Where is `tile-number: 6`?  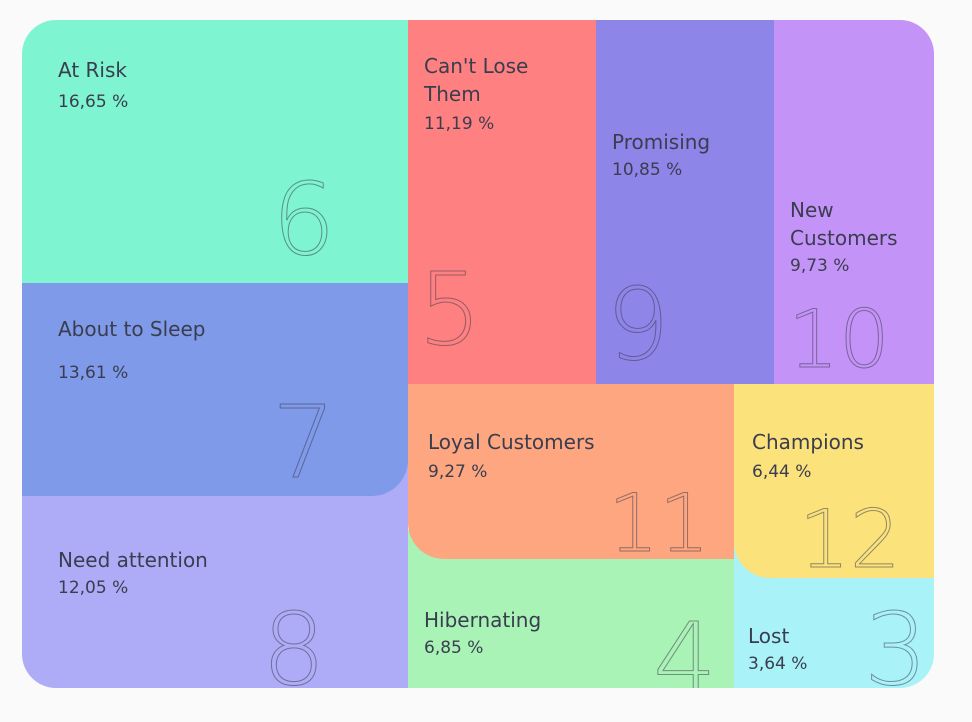
tile-number: 6 is located at coordinates (304, 219).